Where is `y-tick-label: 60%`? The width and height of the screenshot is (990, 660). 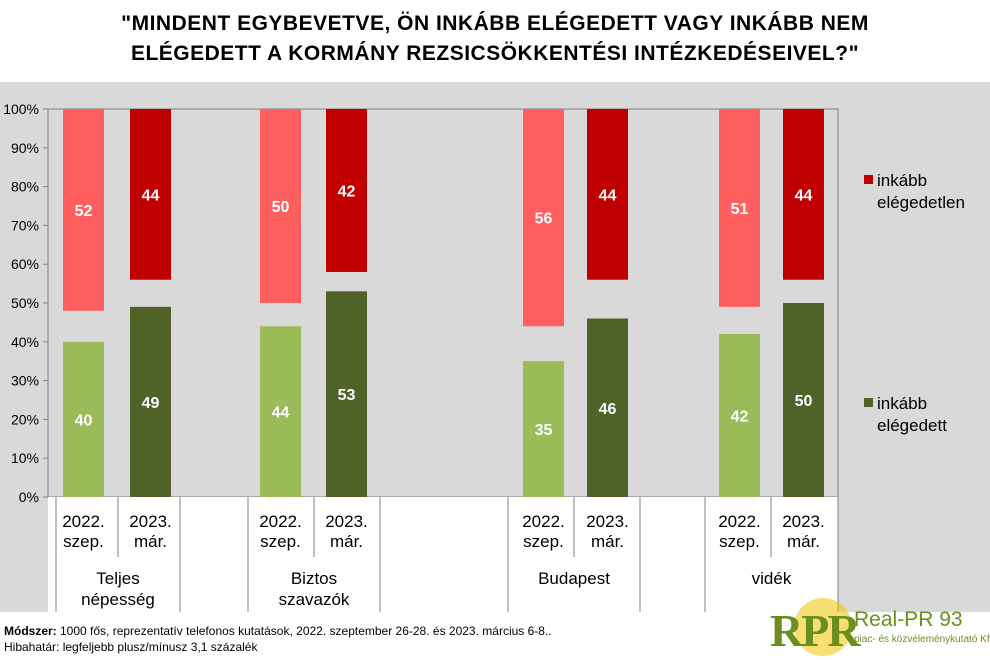
y-tick-label: 60% is located at coordinates (25, 264).